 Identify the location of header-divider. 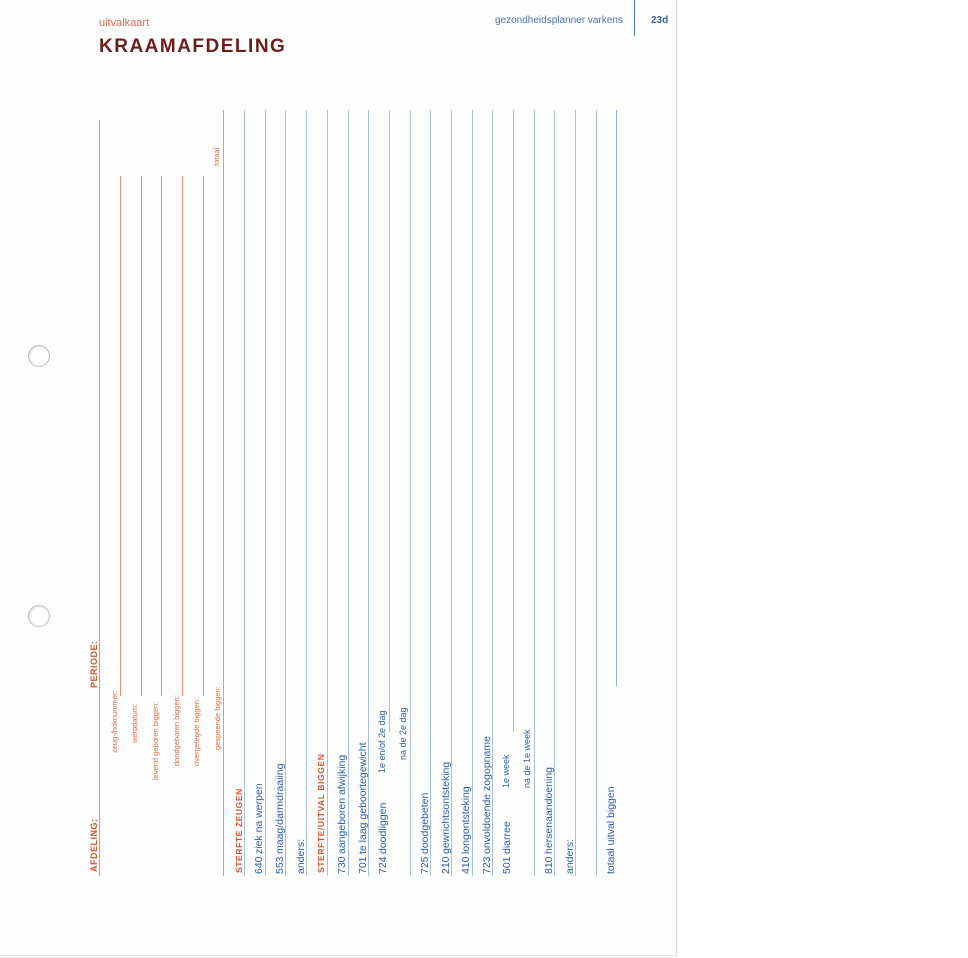
(634, 18).